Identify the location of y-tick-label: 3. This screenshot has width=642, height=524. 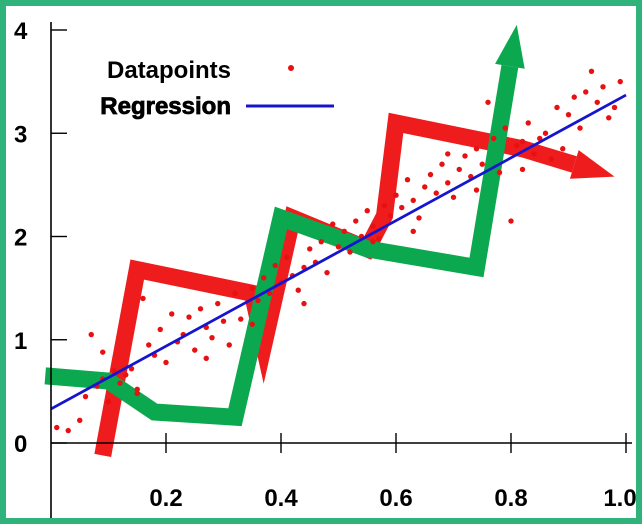
(20, 134).